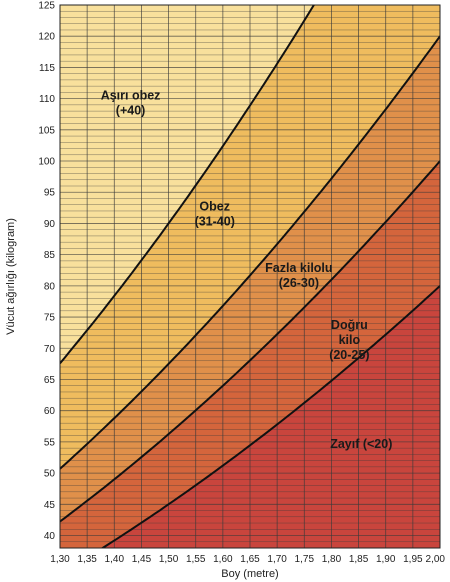  Describe the element at coordinates (60, 559) in the screenshot. I see `x-tick-label: 1,30` at that location.